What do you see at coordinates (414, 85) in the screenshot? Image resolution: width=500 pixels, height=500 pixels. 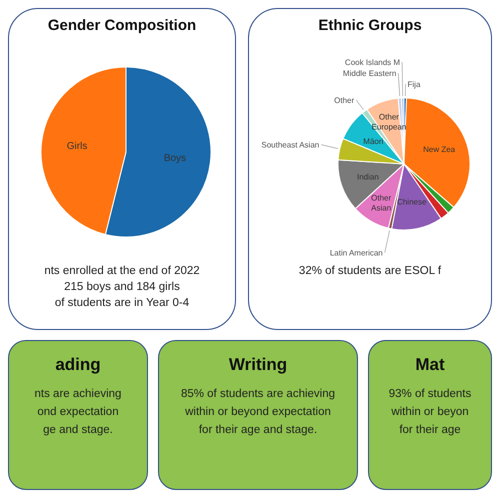 I see `slice-label: Fija` at bounding box center [414, 85].